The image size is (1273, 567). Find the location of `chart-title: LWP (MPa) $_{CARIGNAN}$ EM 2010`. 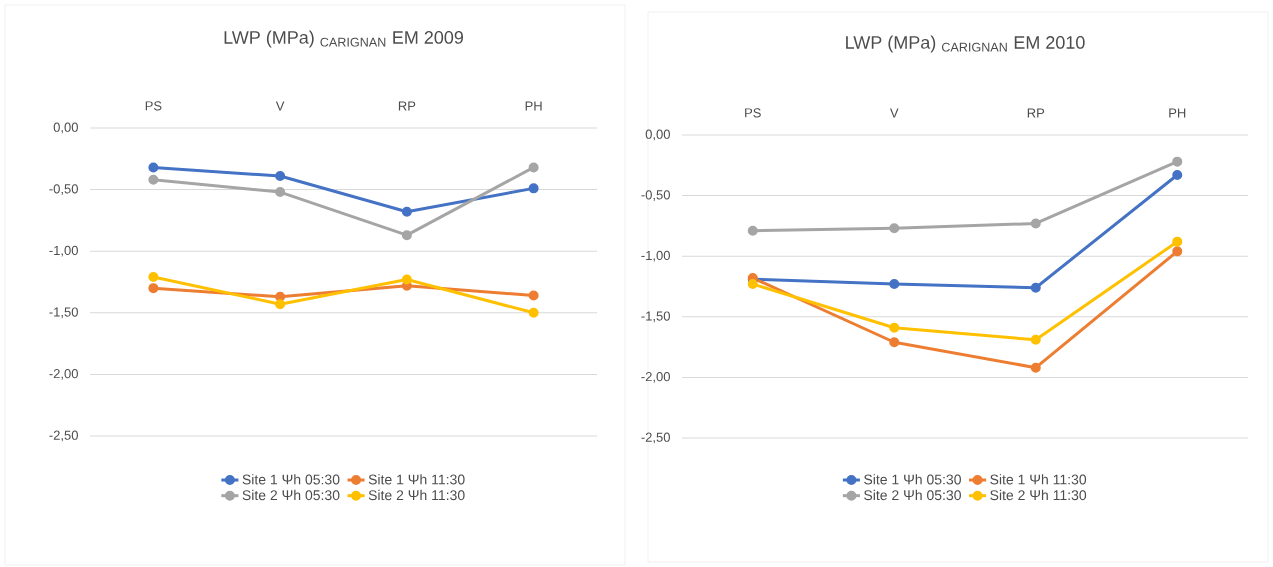

chart-title: LWP (MPa) $_{CARIGNAN}$ EM 2010 is located at coordinates (965, 44).